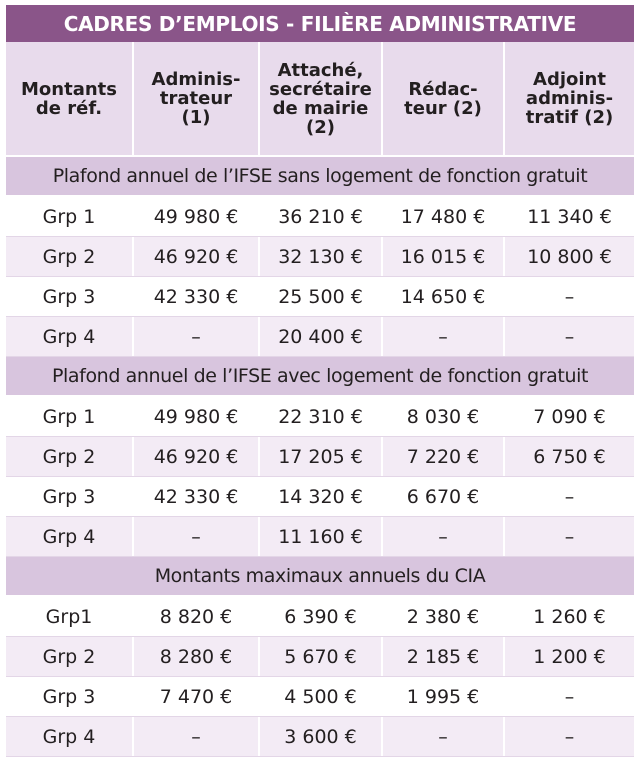 Image resolution: width=640 pixels, height=757 pixels. I want to click on data-cell: 1 995 €, so click(444, 696).